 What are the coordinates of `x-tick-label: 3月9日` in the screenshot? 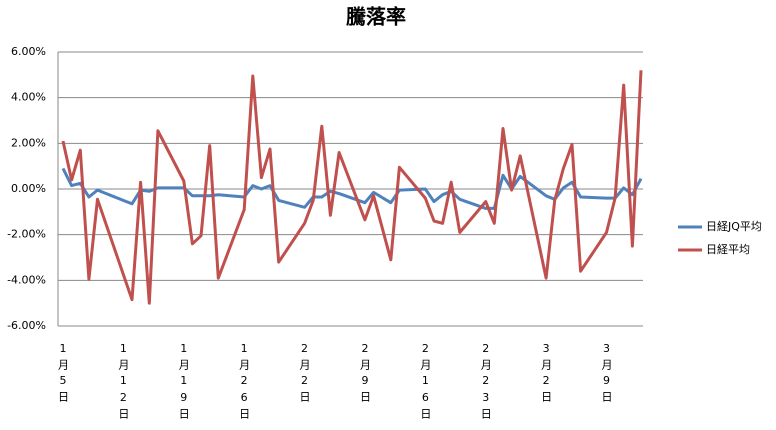 It's located at (606, 374).